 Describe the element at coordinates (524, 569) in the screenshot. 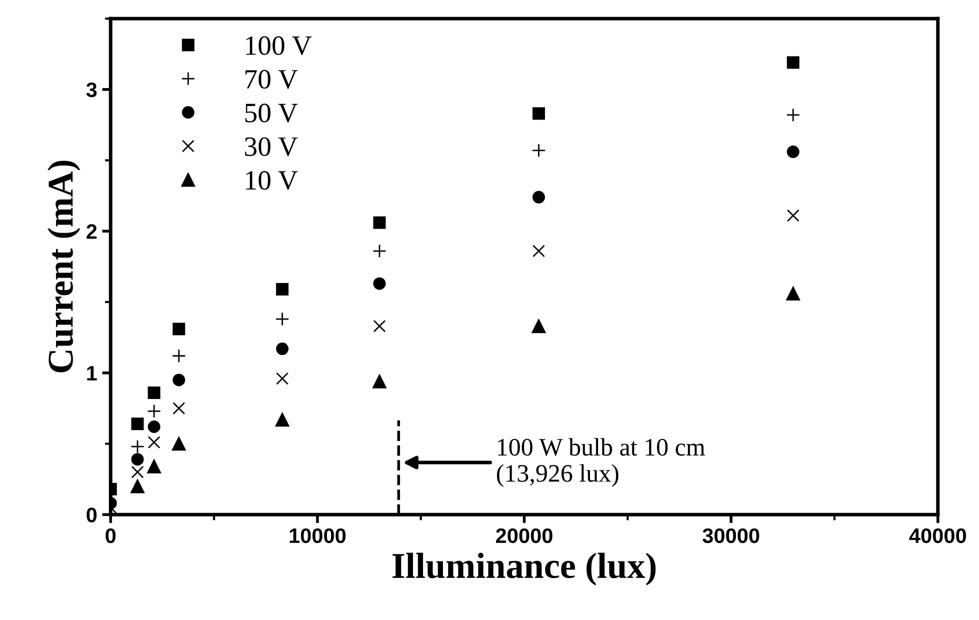

I see `x-axis-title: Illuminance (lux)` at that location.